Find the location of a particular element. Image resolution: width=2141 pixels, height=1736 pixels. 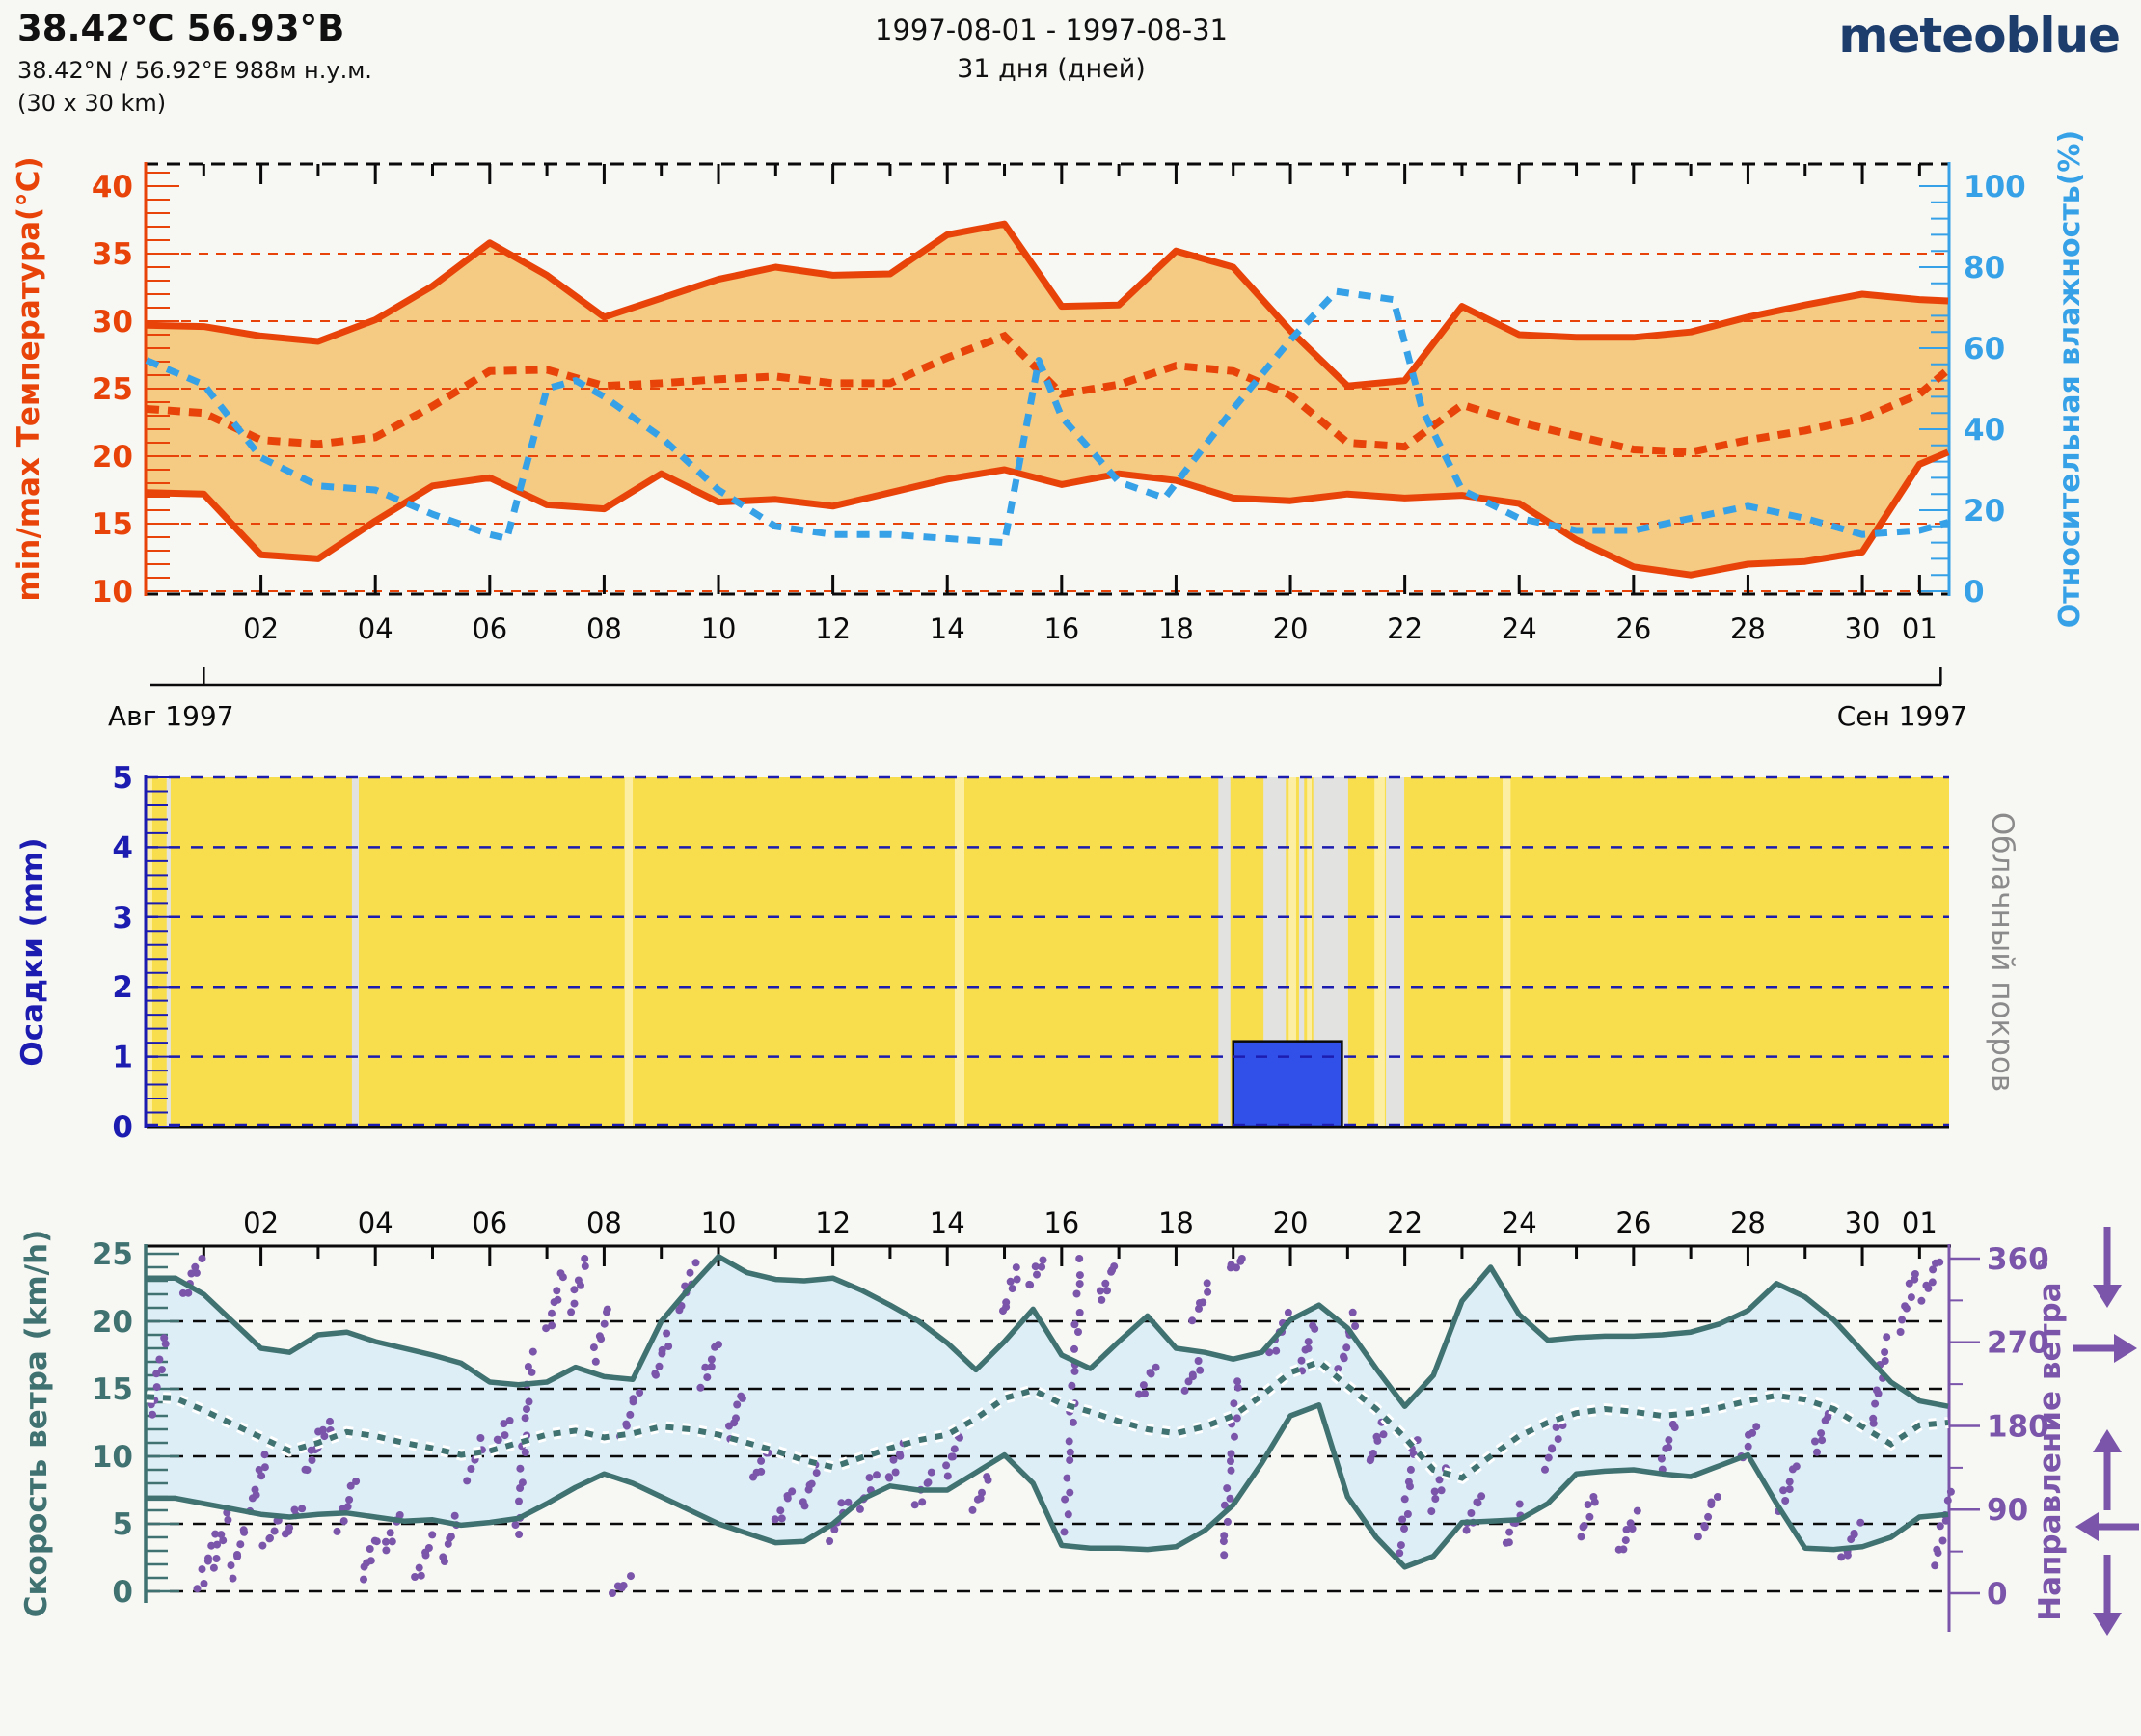

humidity-tick-label: 40 is located at coordinates (1985, 430).